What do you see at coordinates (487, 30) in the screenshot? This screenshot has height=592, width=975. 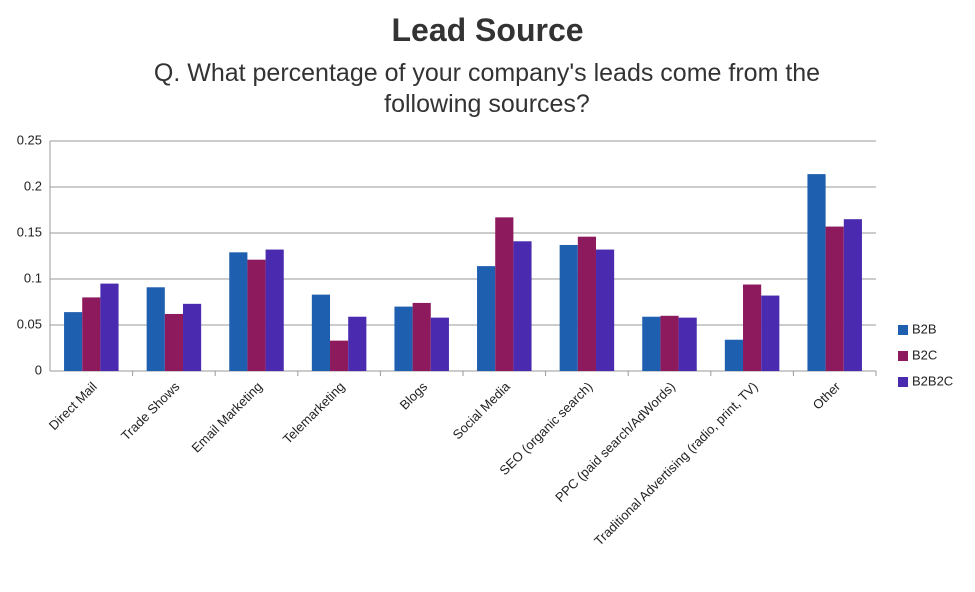 I see `chart-title: Lead Source` at bounding box center [487, 30].